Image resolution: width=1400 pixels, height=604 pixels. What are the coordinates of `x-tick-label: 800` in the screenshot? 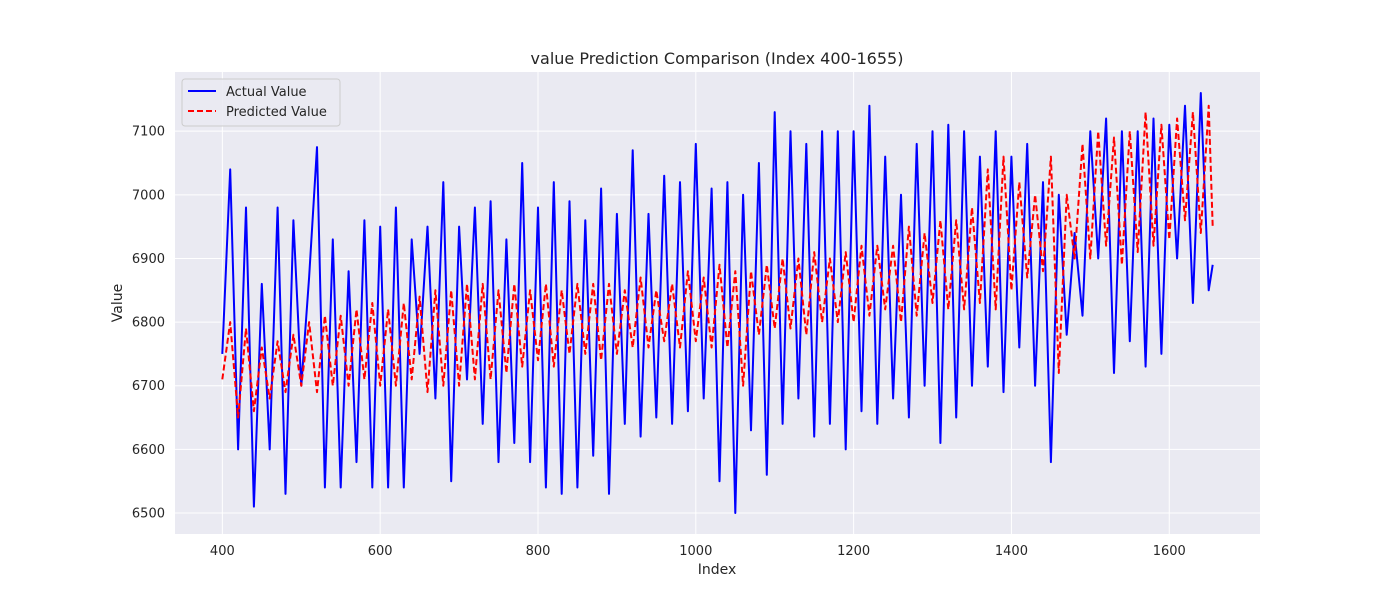 It's located at (538, 551).